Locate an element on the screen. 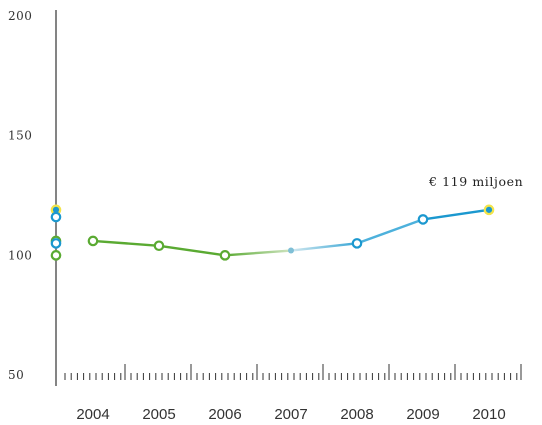 The height and width of the screenshot is (425, 542). y-tick-label: 50 is located at coordinates (16, 375).